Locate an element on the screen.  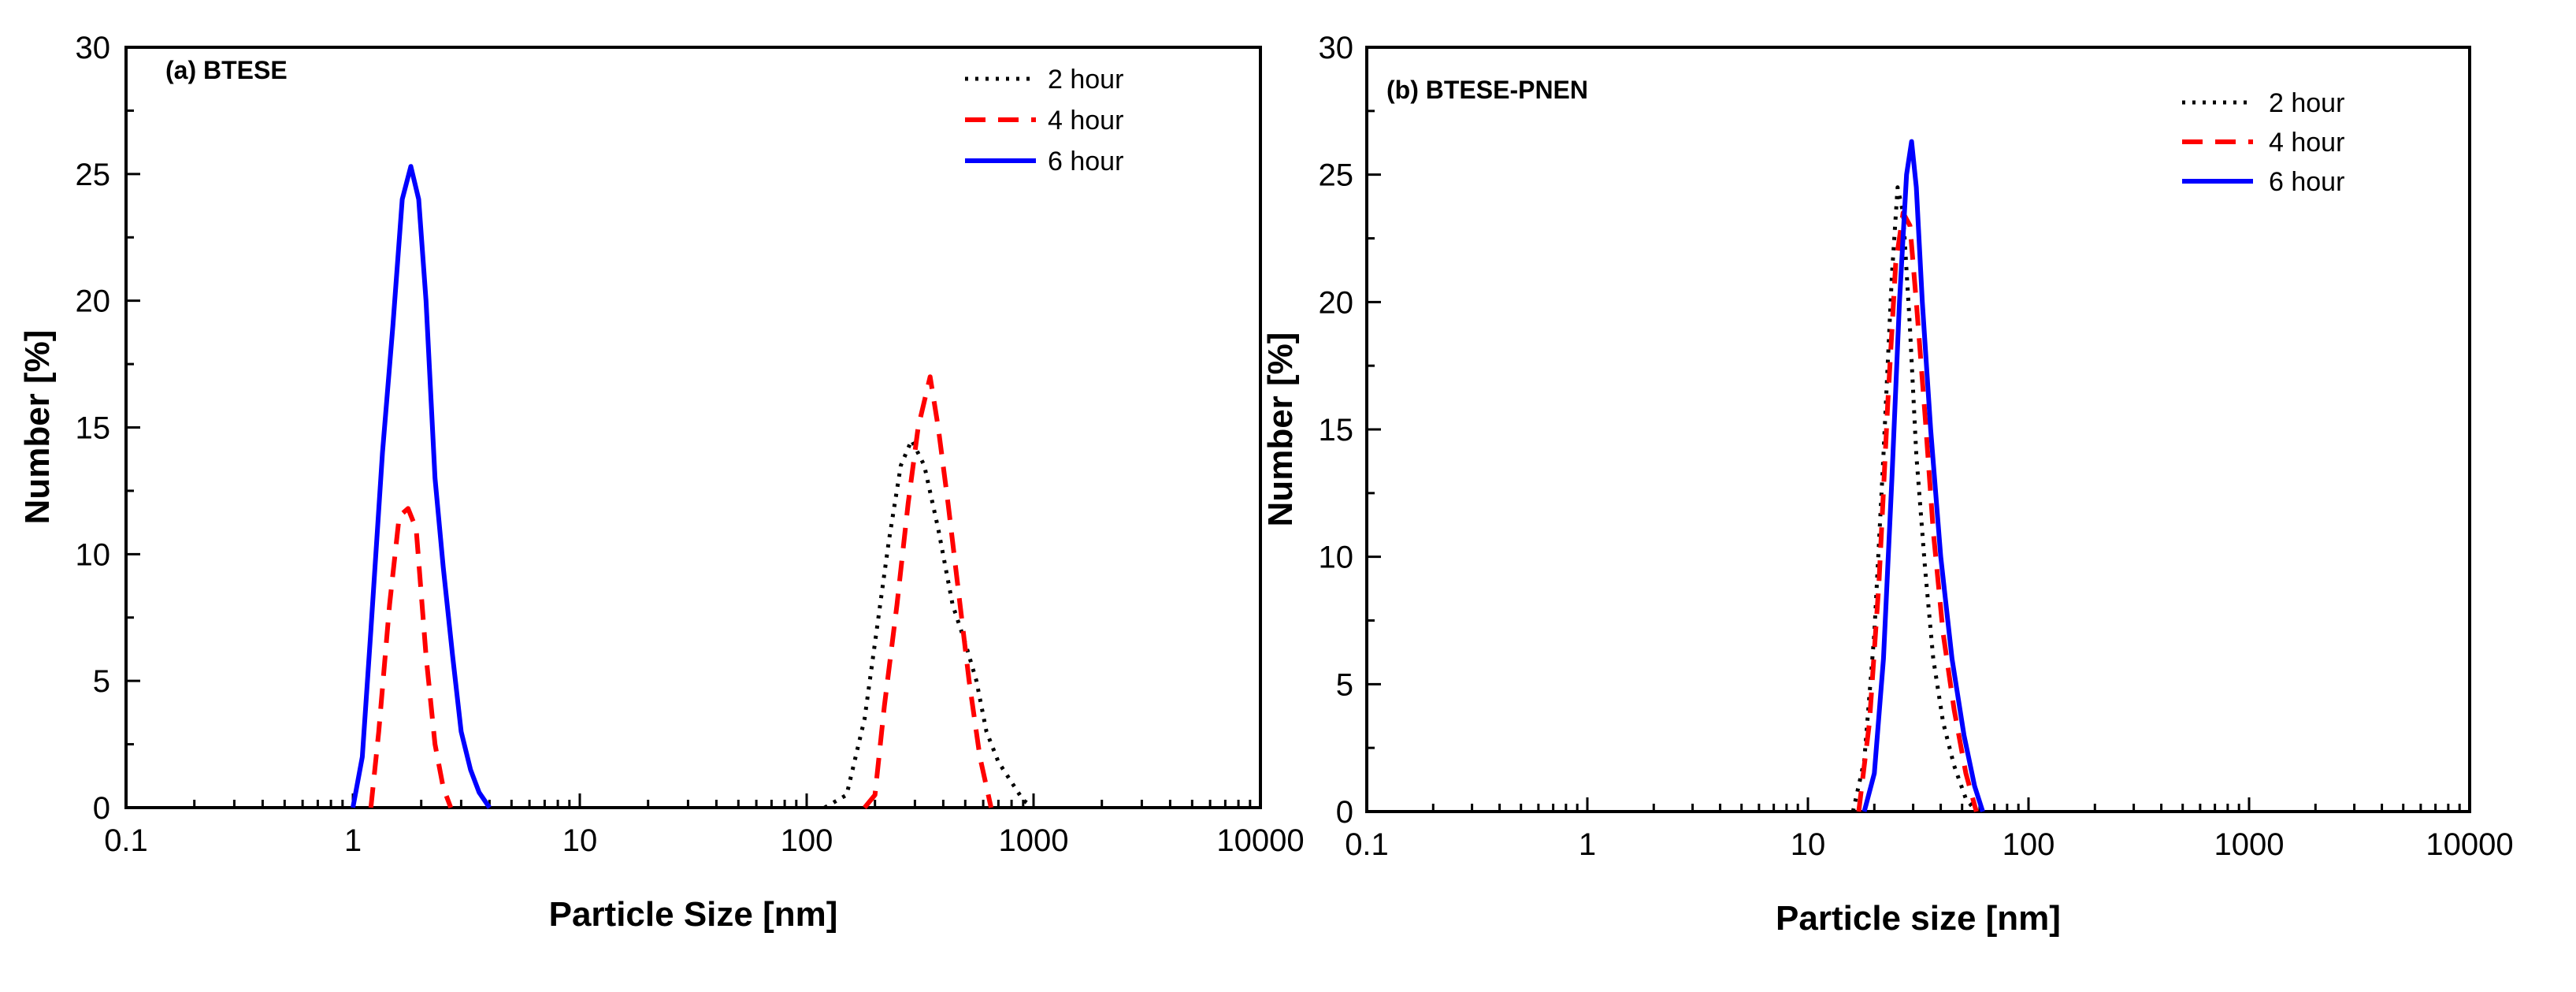
x-axis-label: Particle size [nm] is located at coordinates (1918, 918).